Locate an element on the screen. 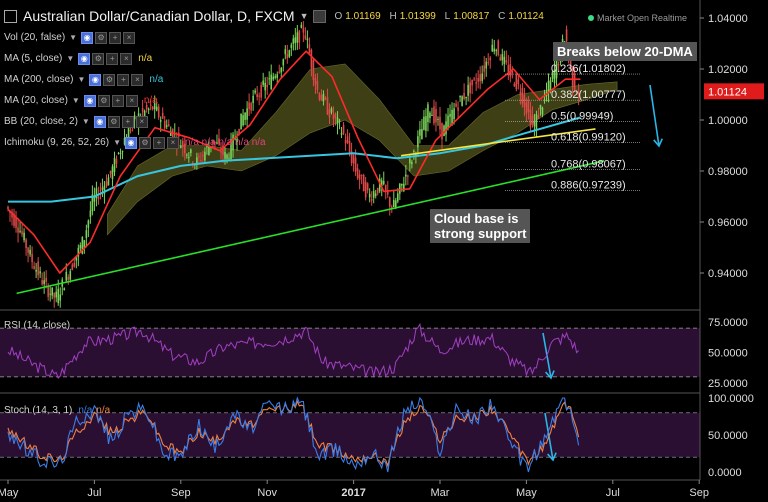  rsi-tick-label: 50.0000 is located at coordinates (728, 354).